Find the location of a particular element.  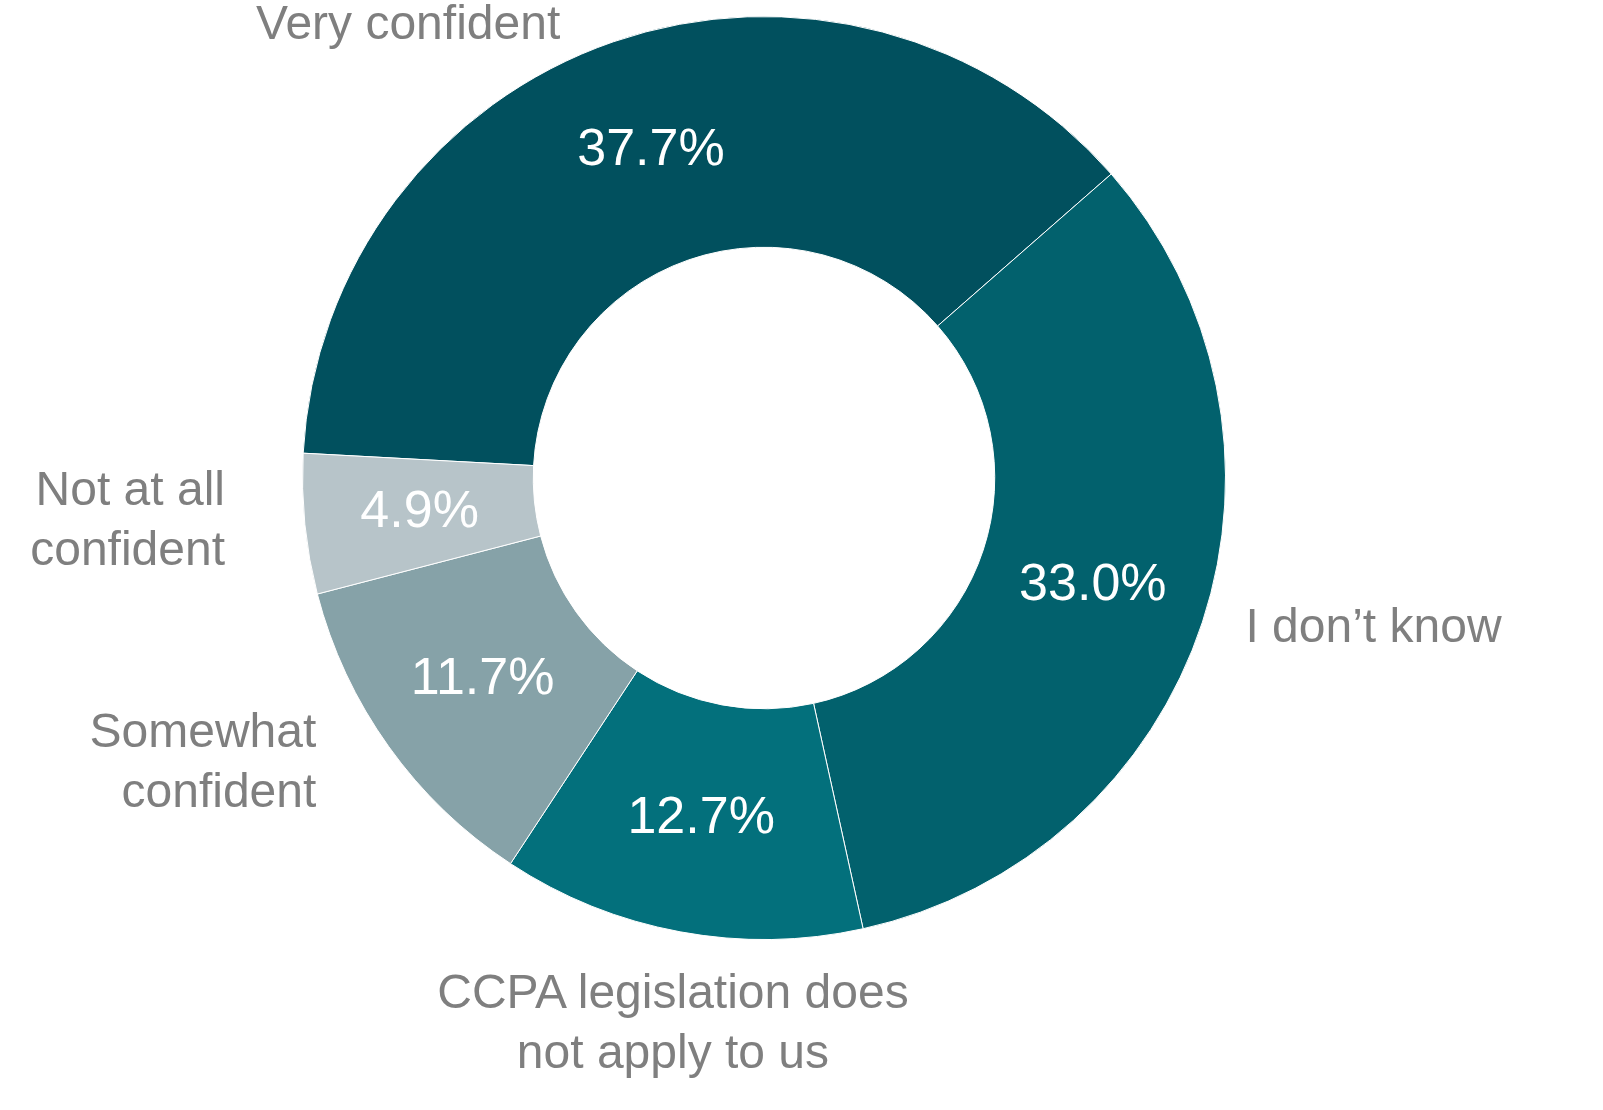

slice-label: Not at all confident is located at coordinates (128, 519).